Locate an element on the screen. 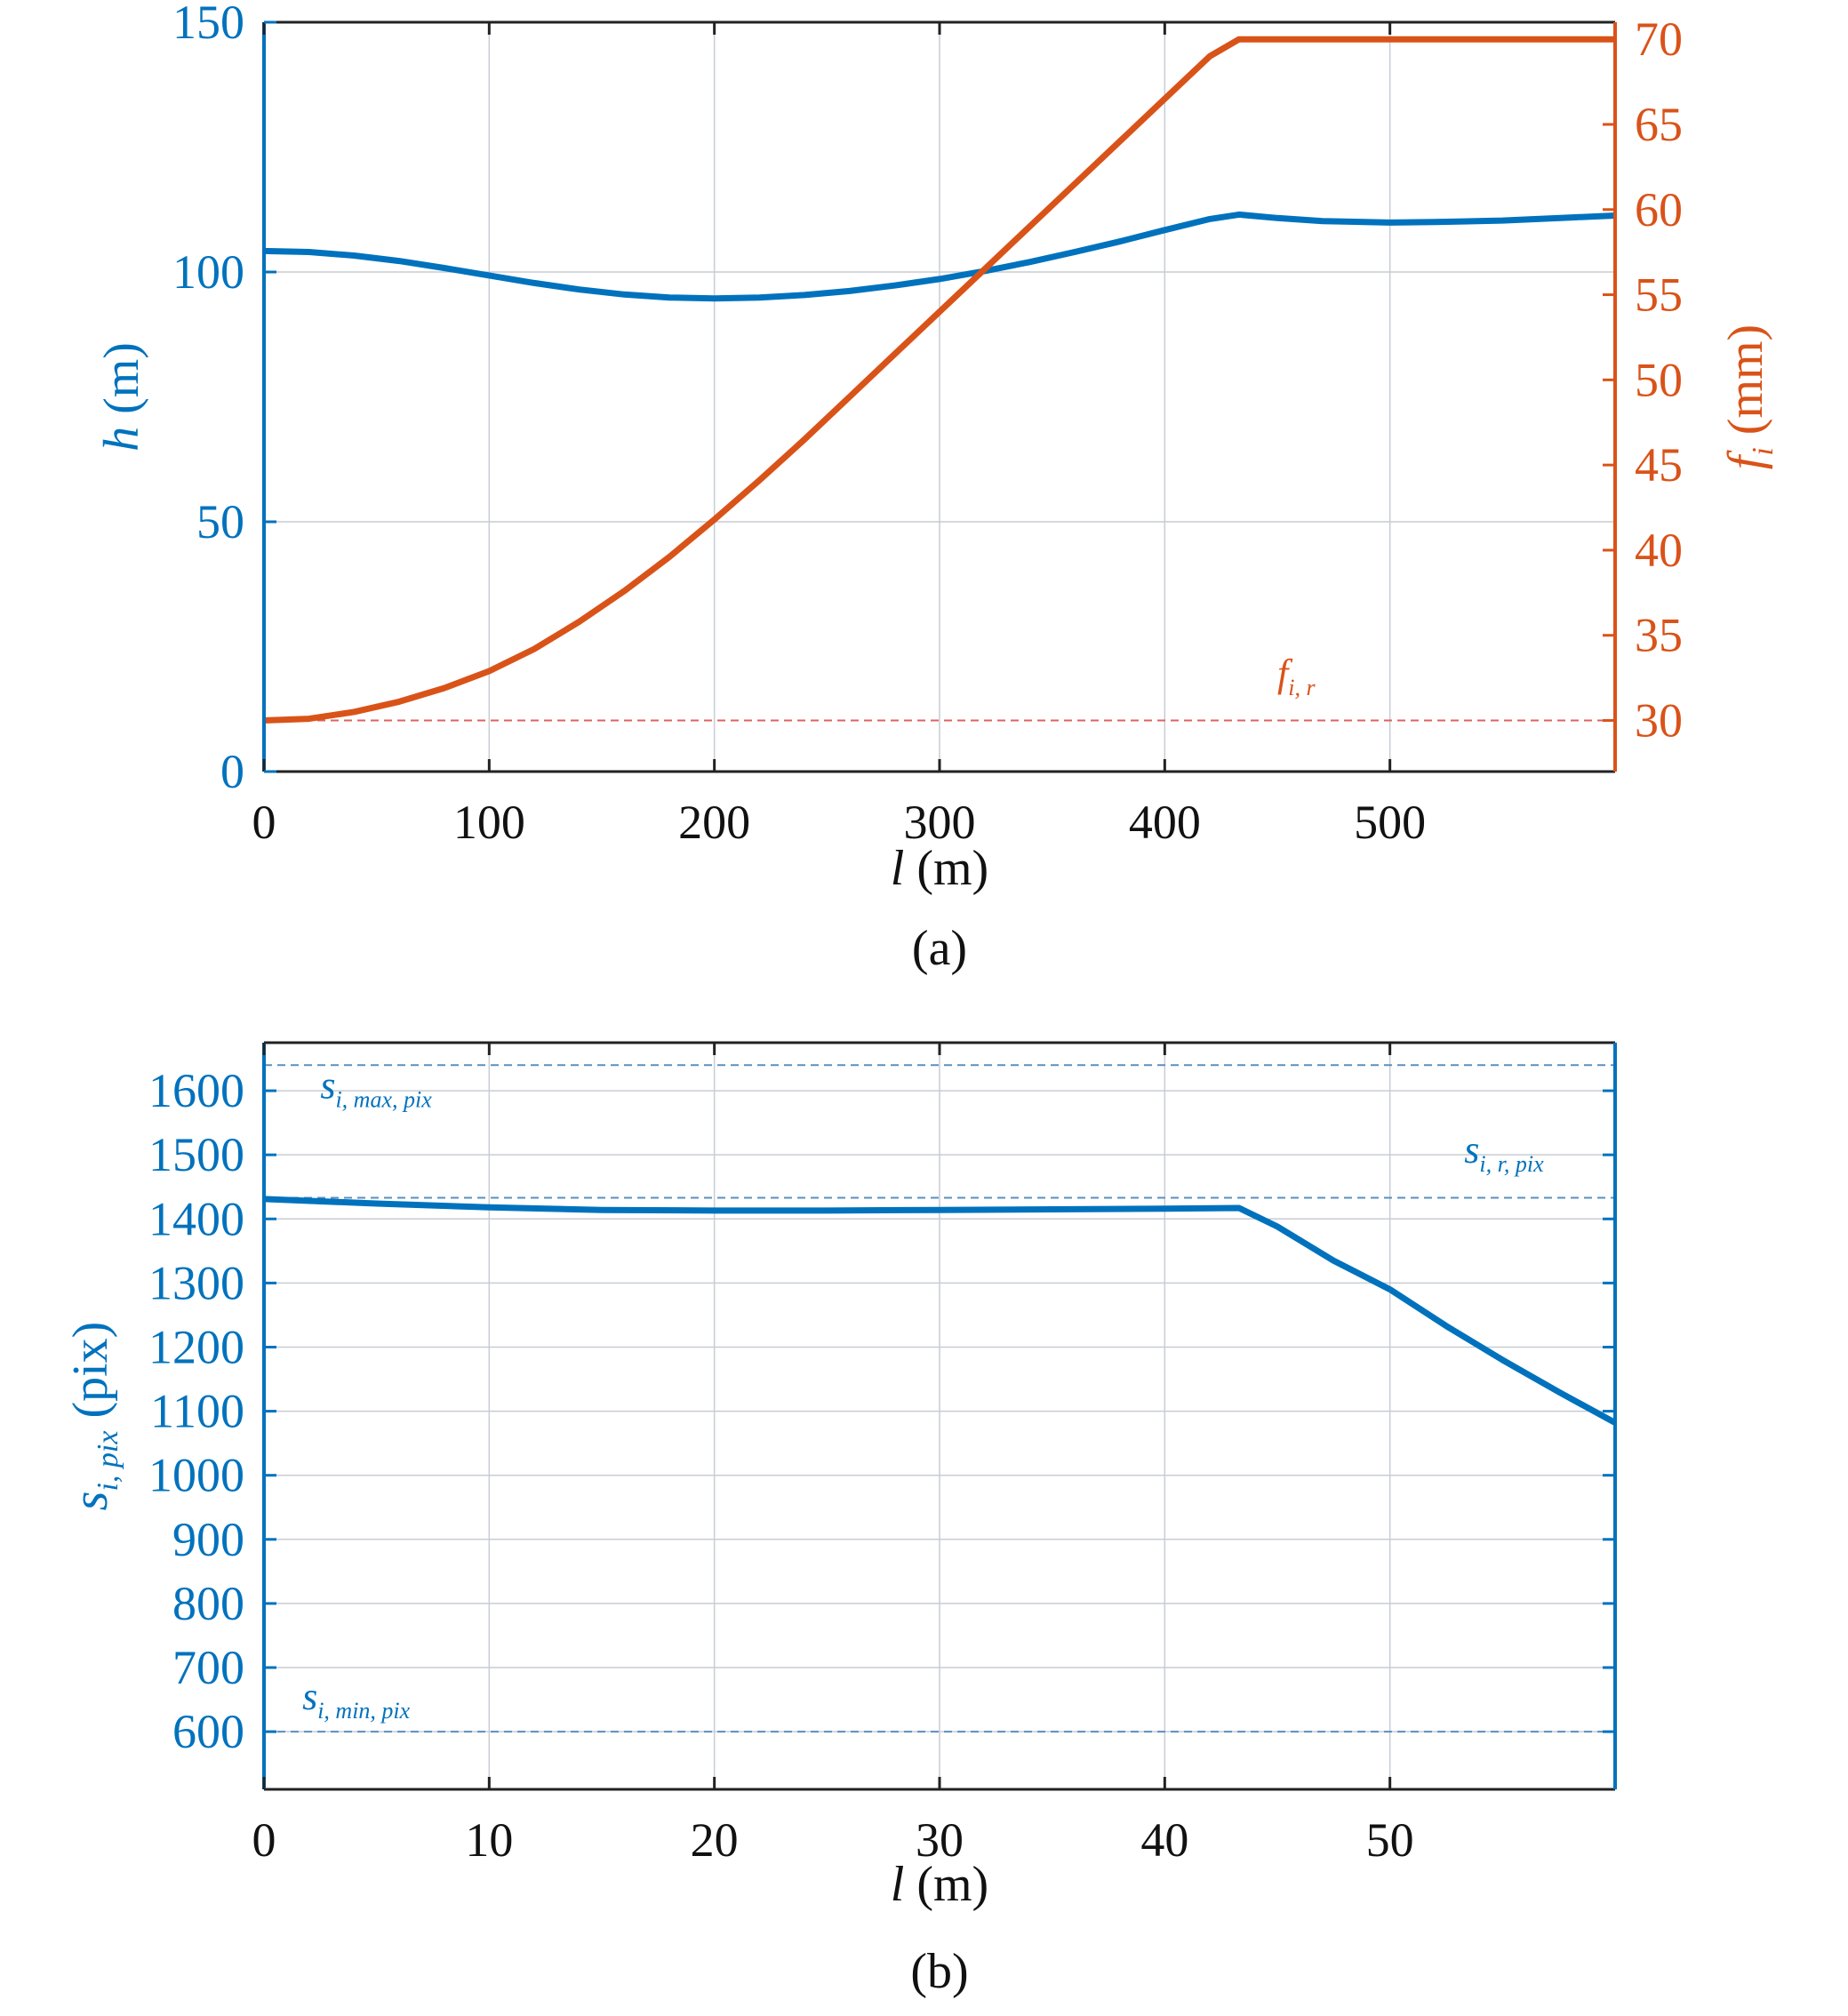  reference-label-0: fi, r is located at coordinates (1296, 676).